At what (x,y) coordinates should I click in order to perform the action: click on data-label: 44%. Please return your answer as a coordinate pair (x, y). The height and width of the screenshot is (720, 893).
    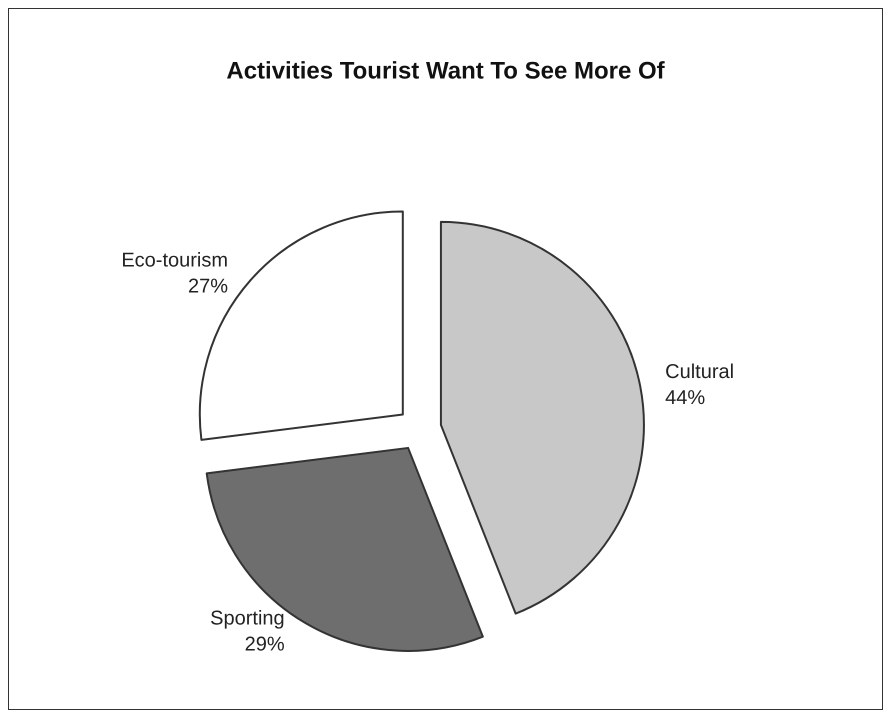
    Looking at the image, I should click on (685, 397).